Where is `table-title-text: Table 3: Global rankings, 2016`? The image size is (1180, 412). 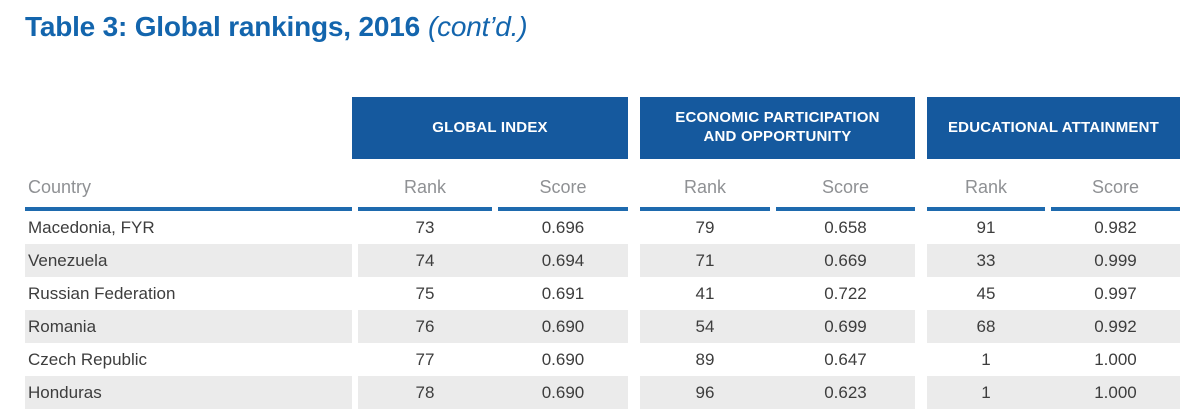 table-title-text: Table 3: Global rankings, 2016 is located at coordinates (222, 26).